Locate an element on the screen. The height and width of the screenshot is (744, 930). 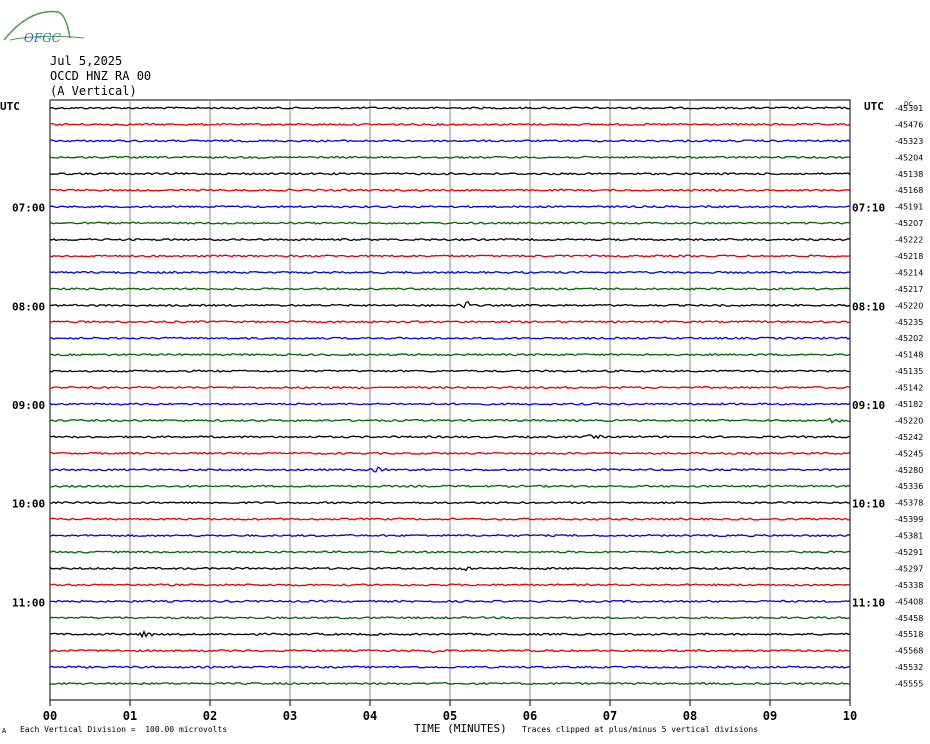
trace-dc-offset: -45458 is located at coordinates (909, 618).